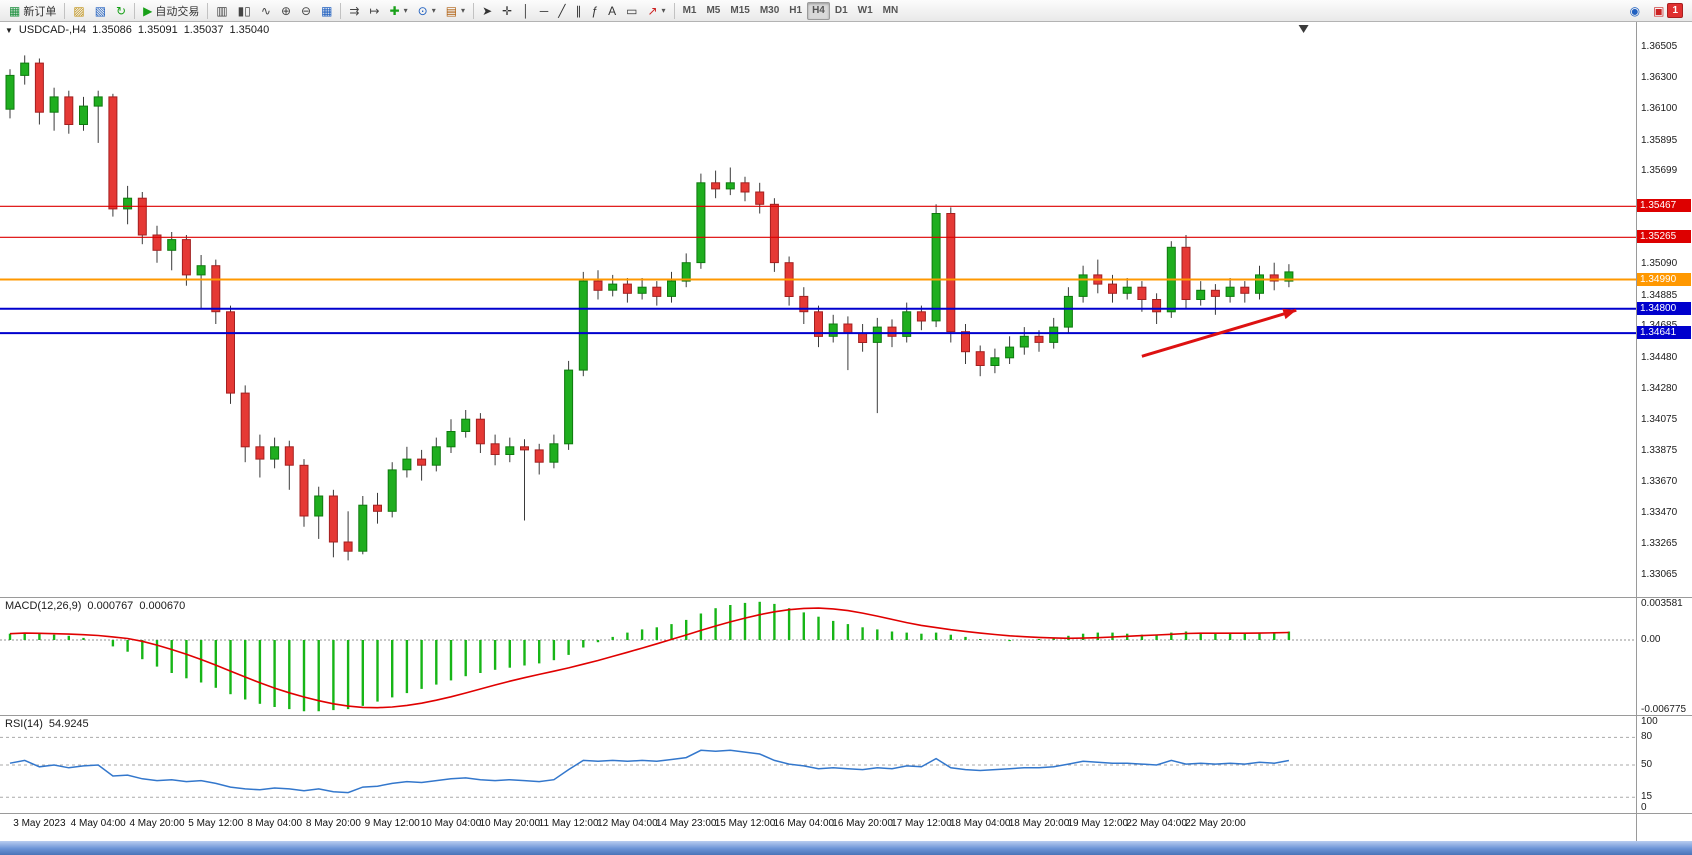 This screenshot has width=1692, height=855. I want to click on trendline-button: ╱, so click(561, 11).